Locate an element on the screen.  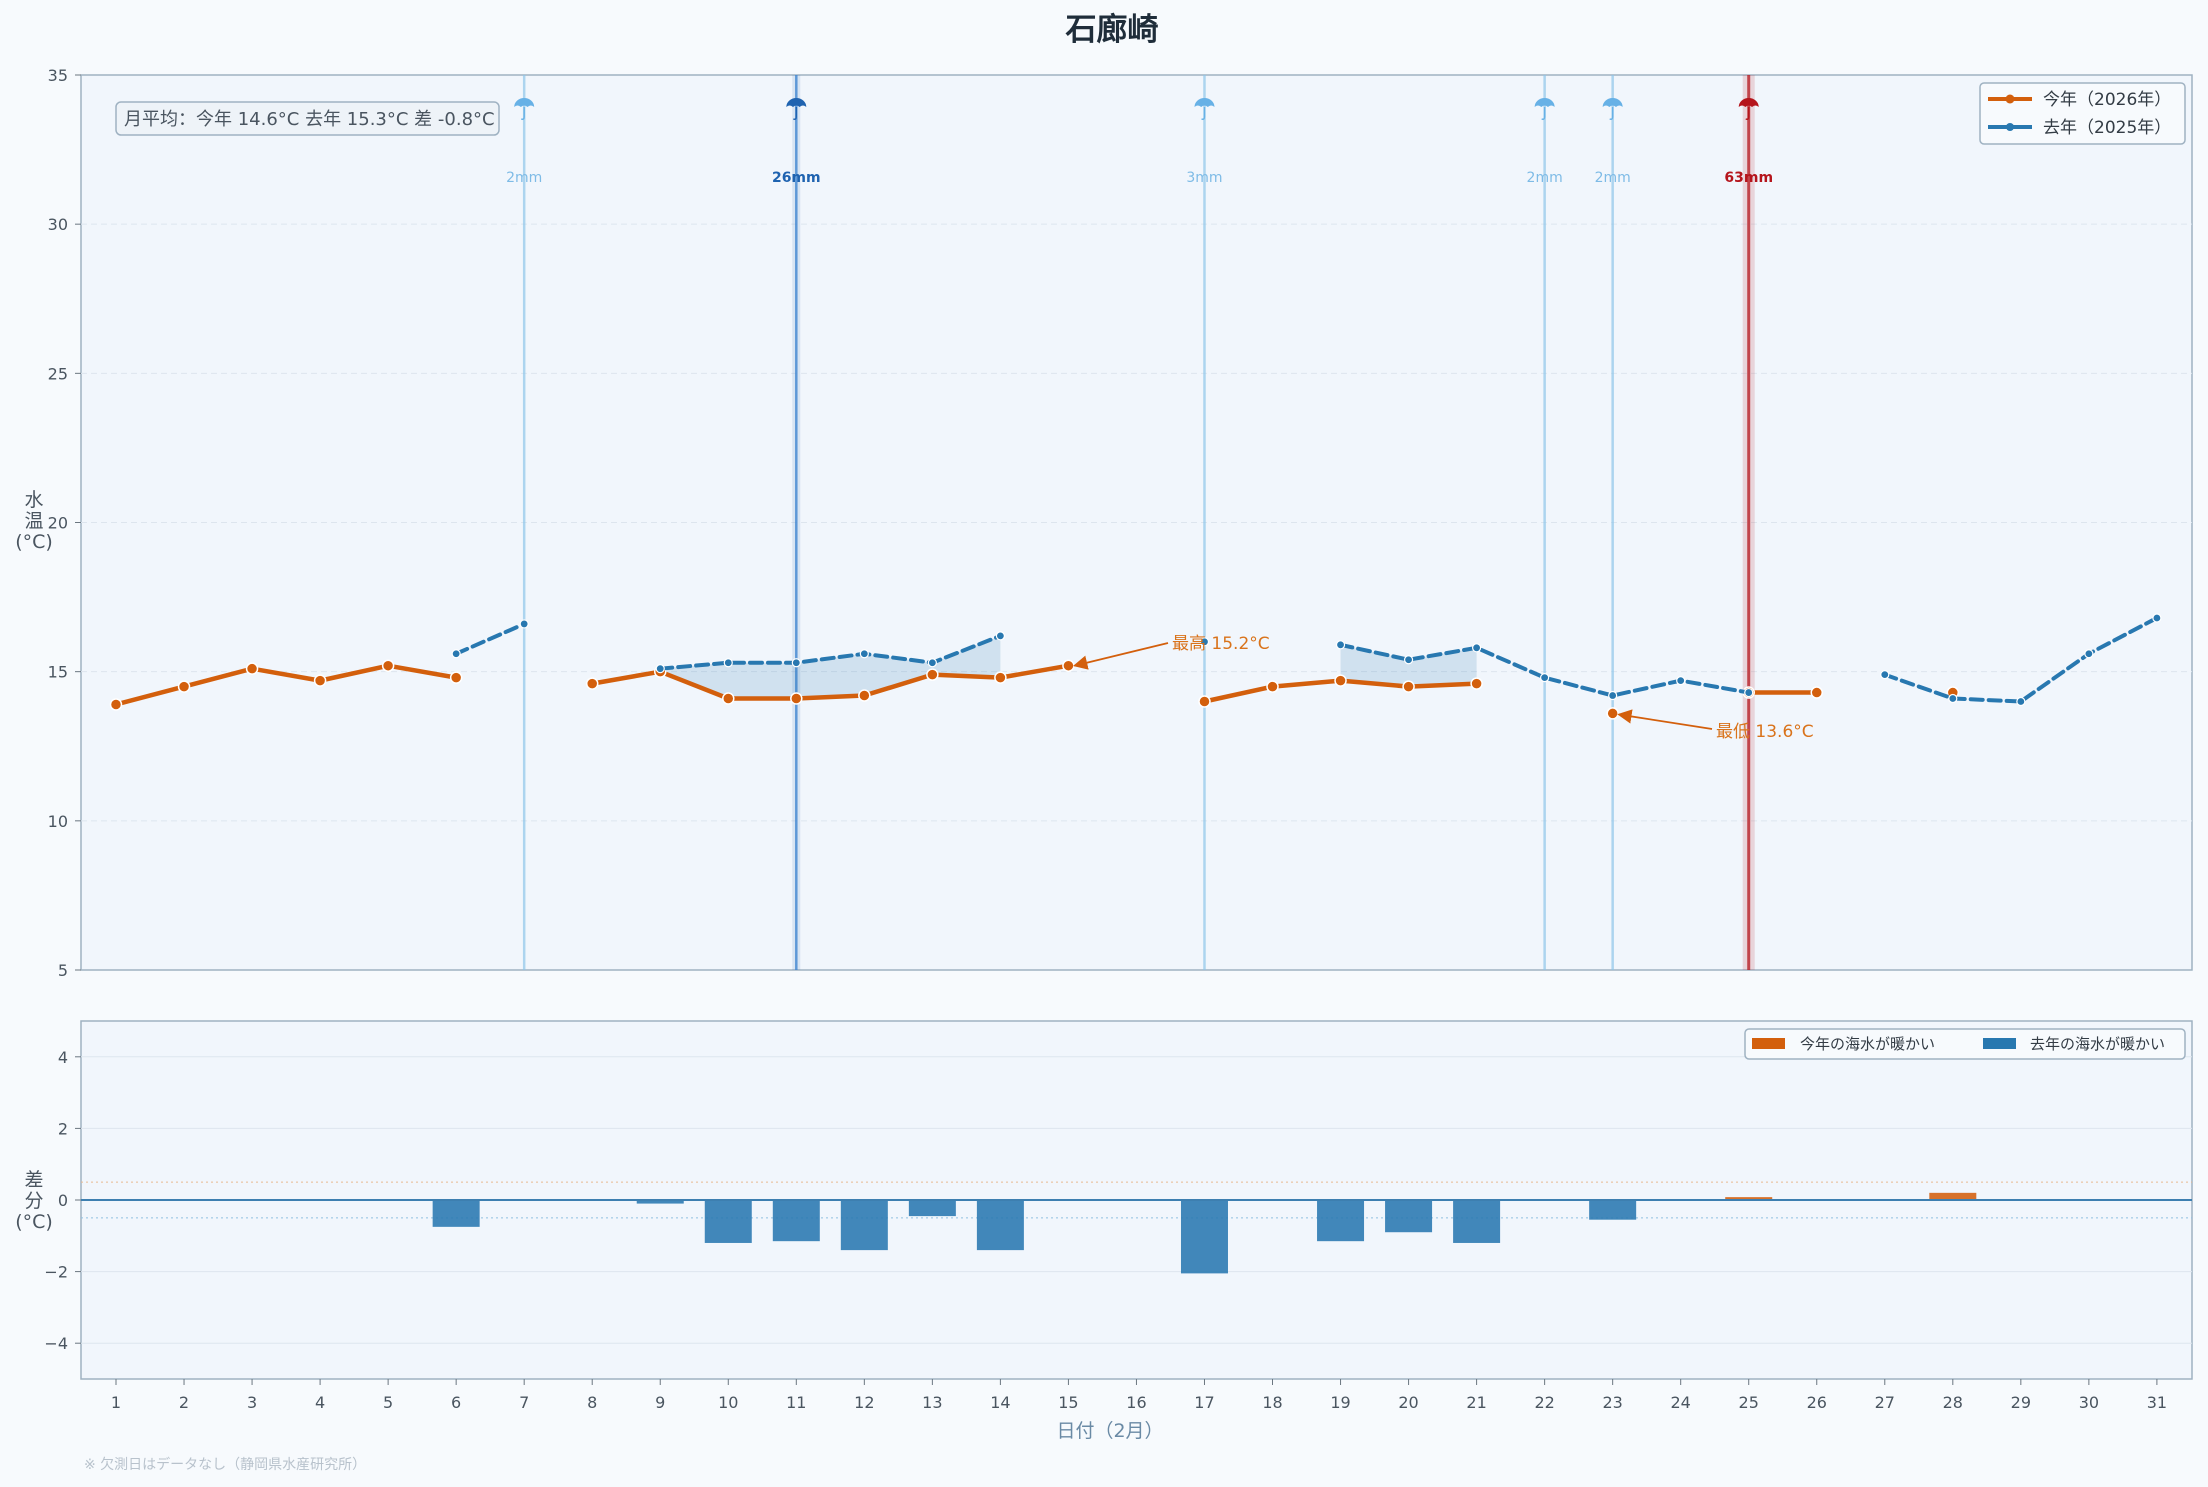
rain-marker: 63mm is located at coordinates (1748, 522).